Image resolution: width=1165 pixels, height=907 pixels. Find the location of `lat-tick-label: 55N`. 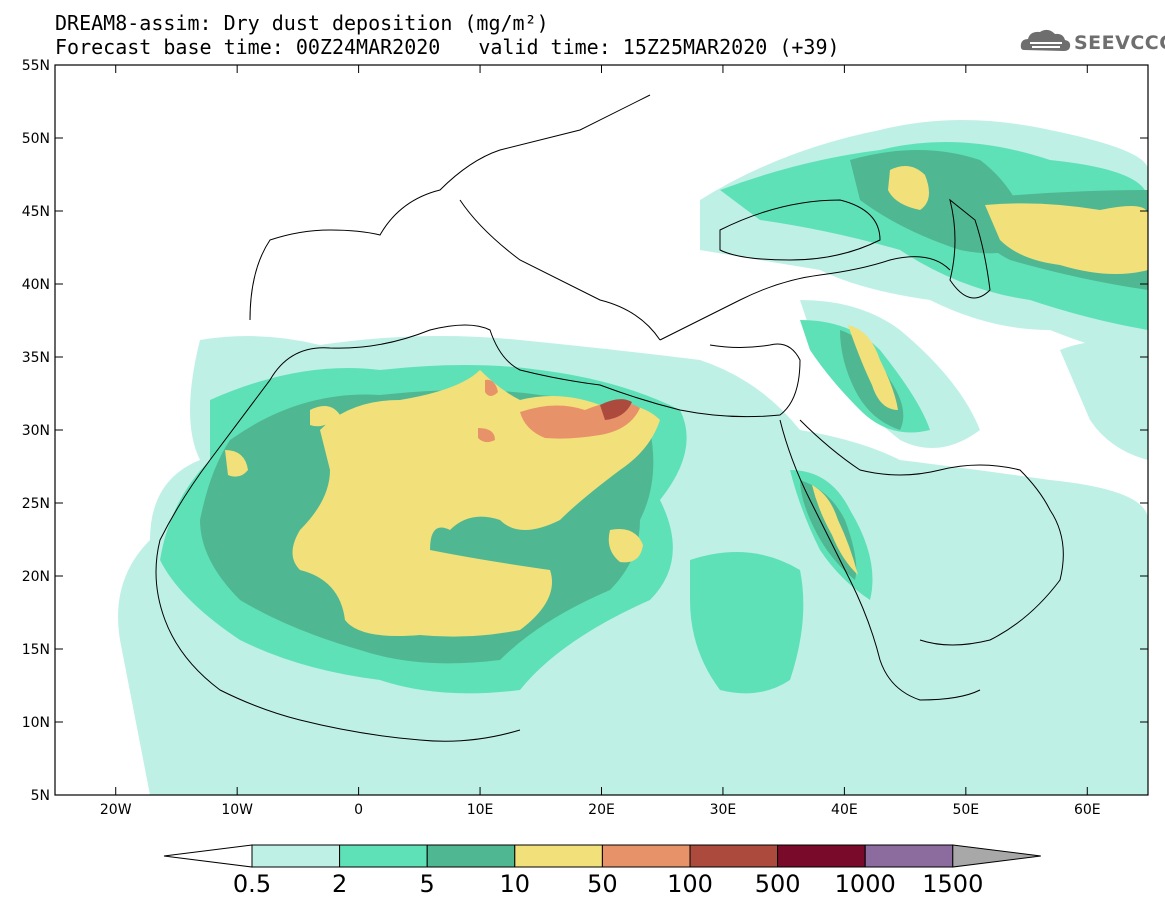

lat-tick-label: 55N is located at coordinates (36, 66).